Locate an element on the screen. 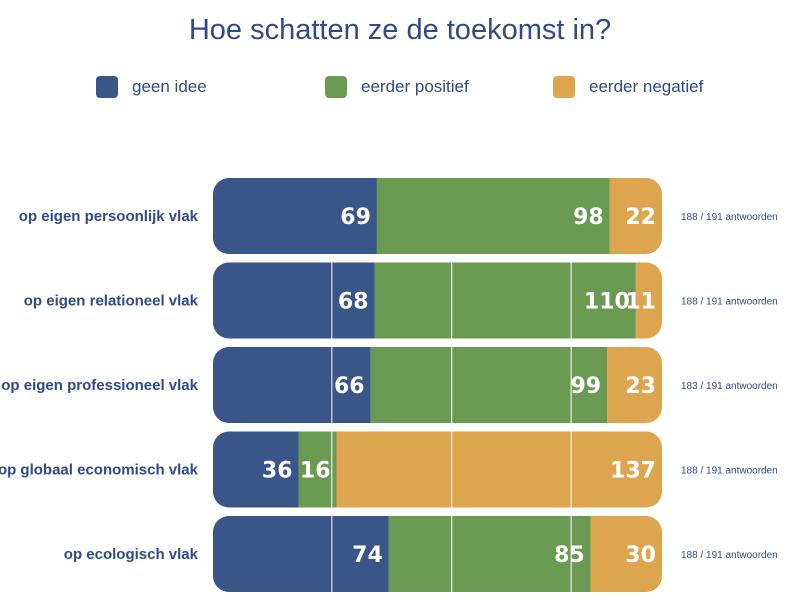 The width and height of the screenshot is (800, 600). value-label-geen-idee: 36 is located at coordinates (277, 471).